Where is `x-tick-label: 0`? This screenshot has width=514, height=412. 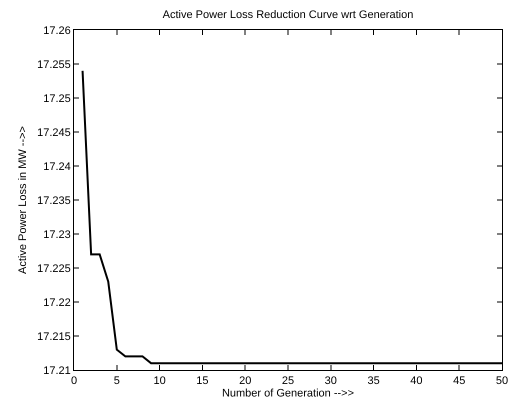
x-tick-label: 0 is located at coordinates (74, 381).